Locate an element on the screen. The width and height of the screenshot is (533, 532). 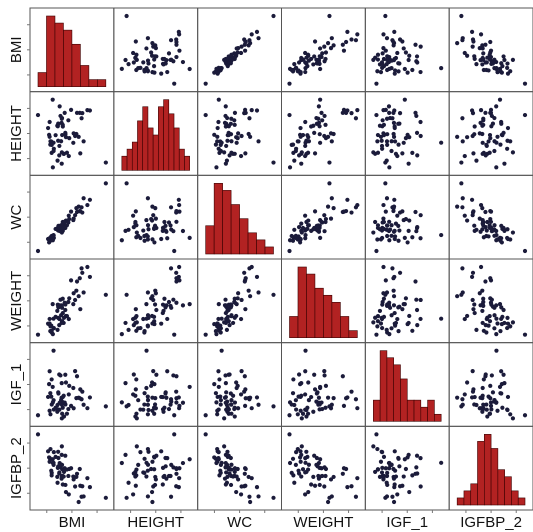
panel-height-vs-weight is located at coordinates (323, 133).